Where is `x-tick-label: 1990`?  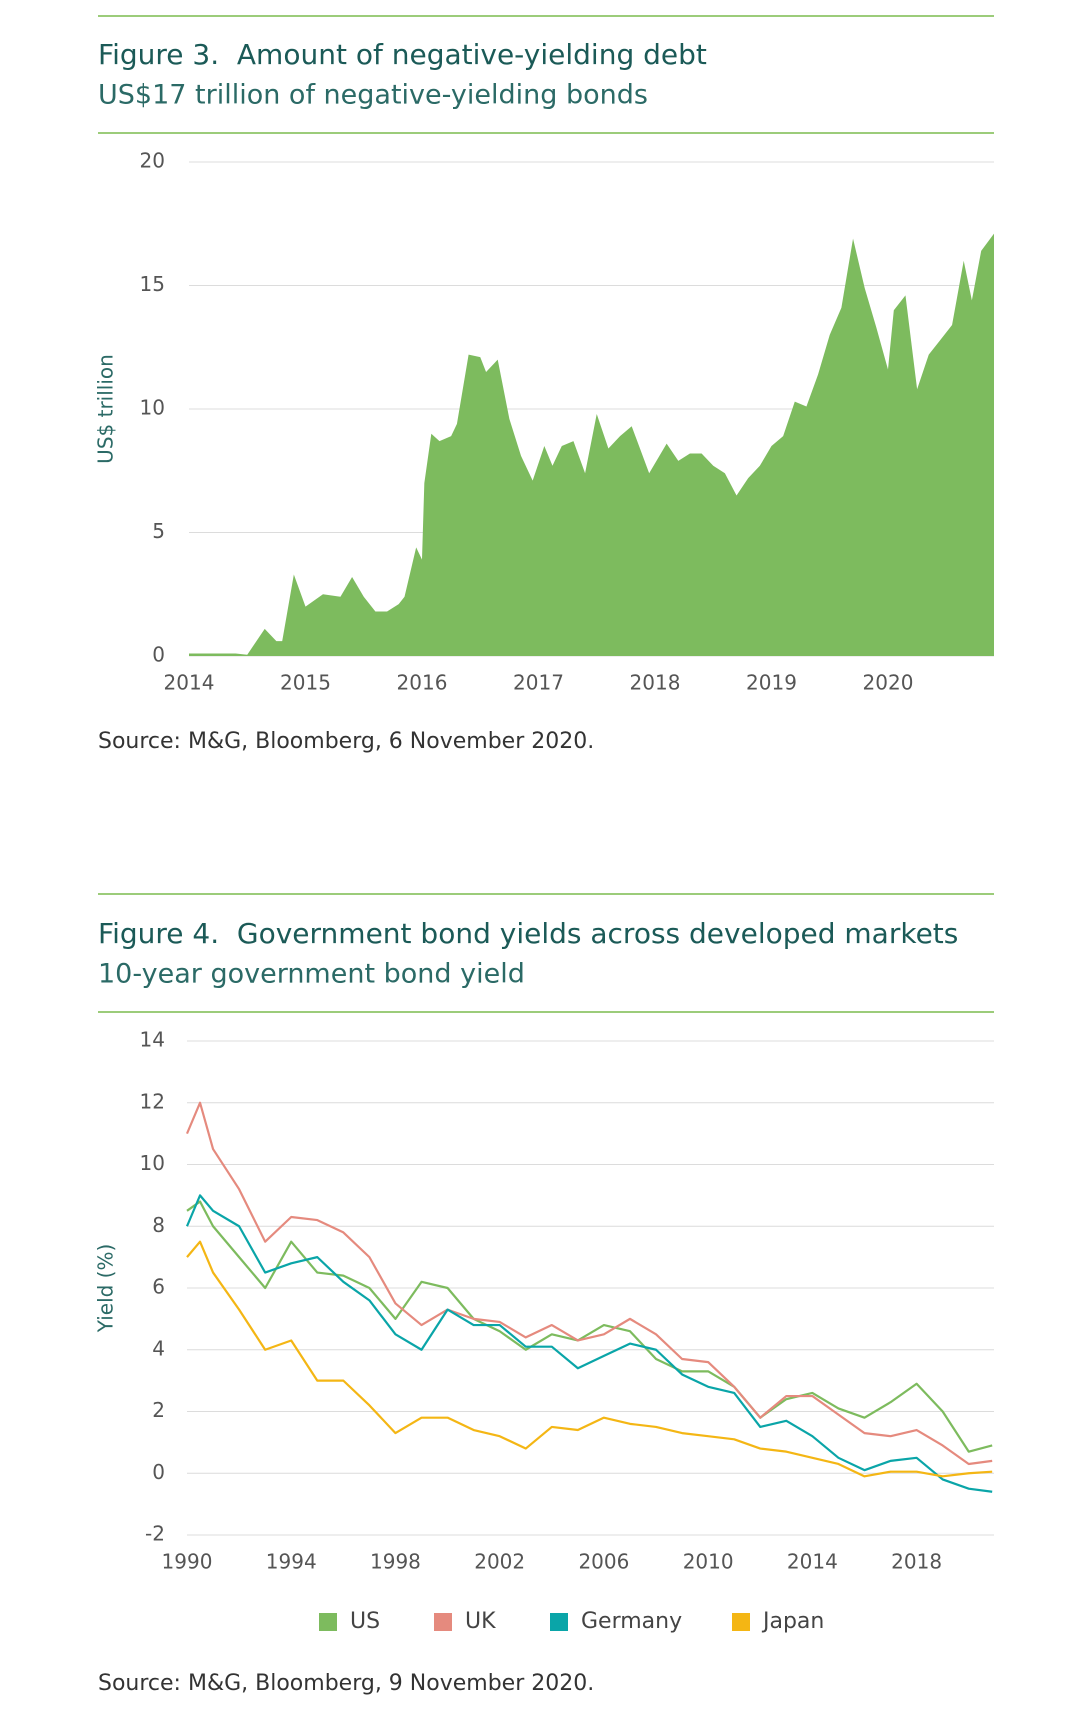 x-tick-label: 1990 is located at coordinates (187, 1562).